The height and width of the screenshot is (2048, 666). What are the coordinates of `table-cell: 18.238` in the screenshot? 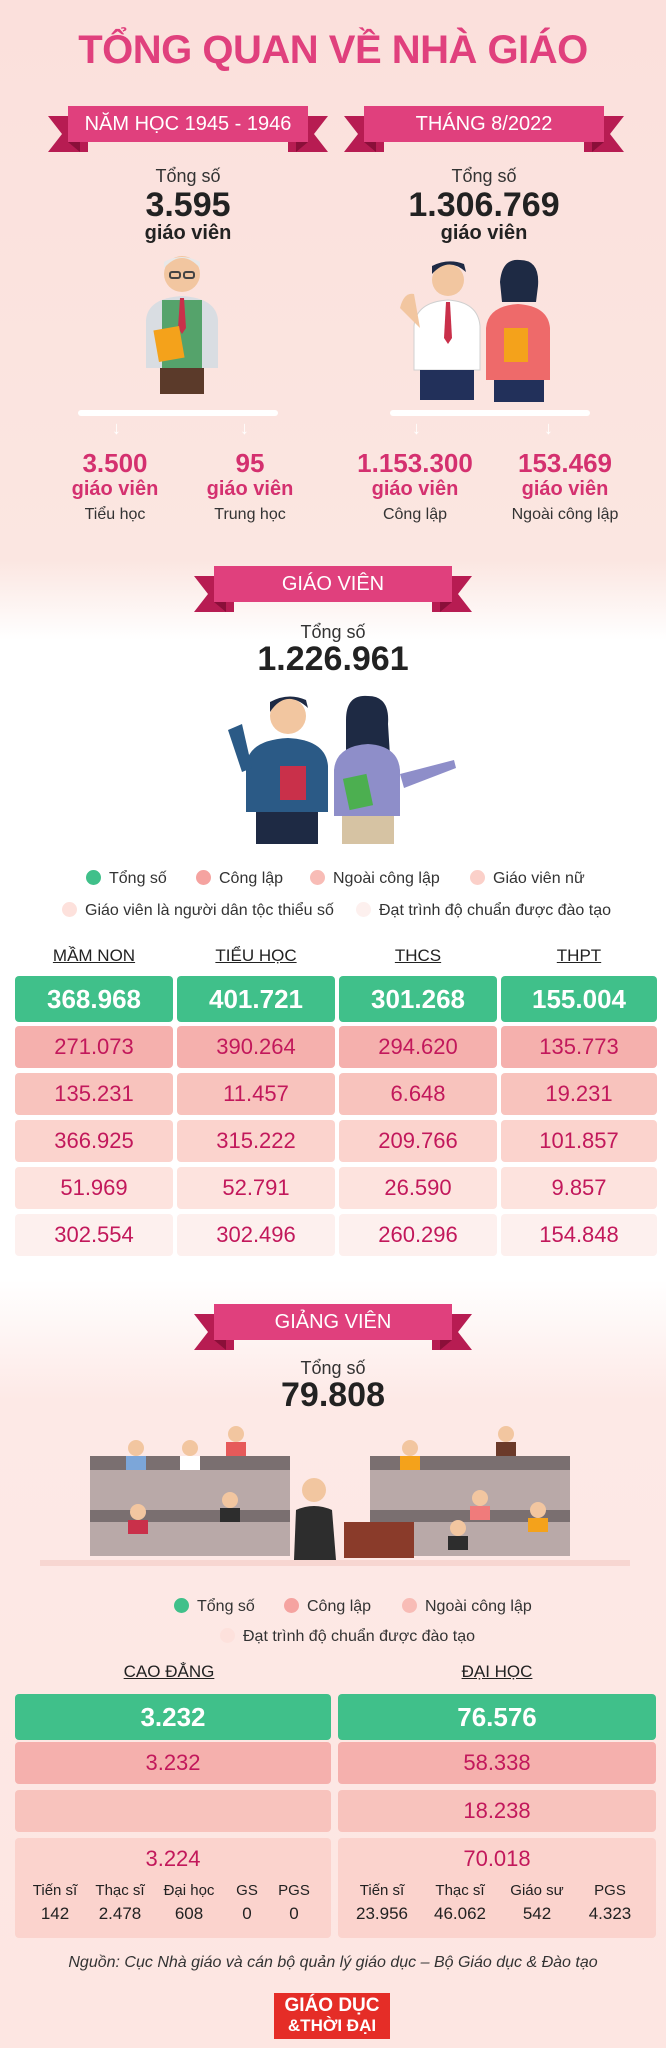 It's located at (497, 1811).